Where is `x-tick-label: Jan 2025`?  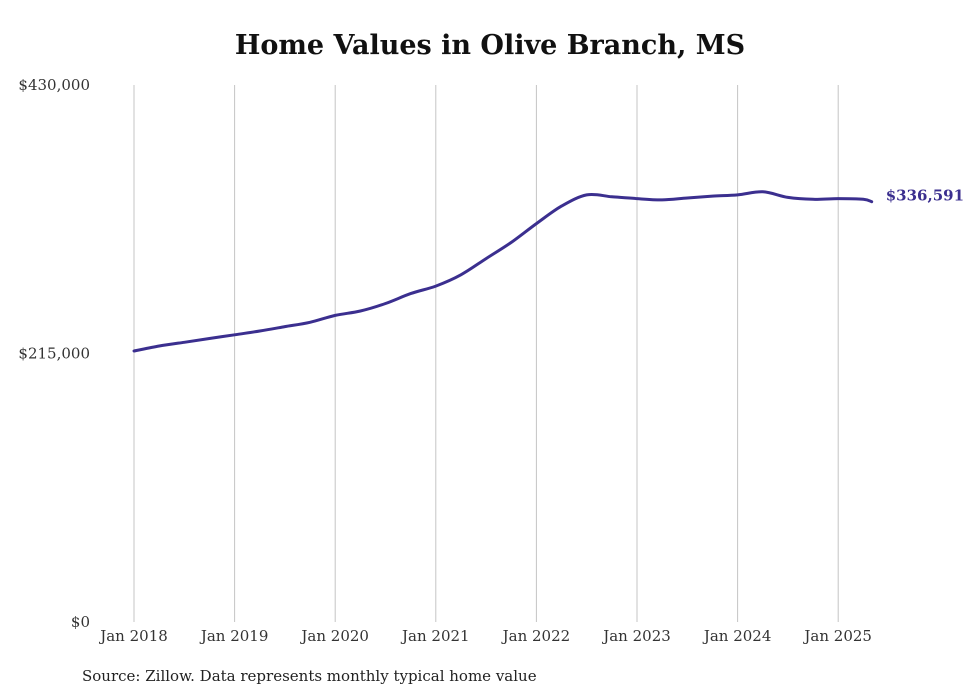 x-tick-label: Jan 2025 is located at coordinates (837, 636).